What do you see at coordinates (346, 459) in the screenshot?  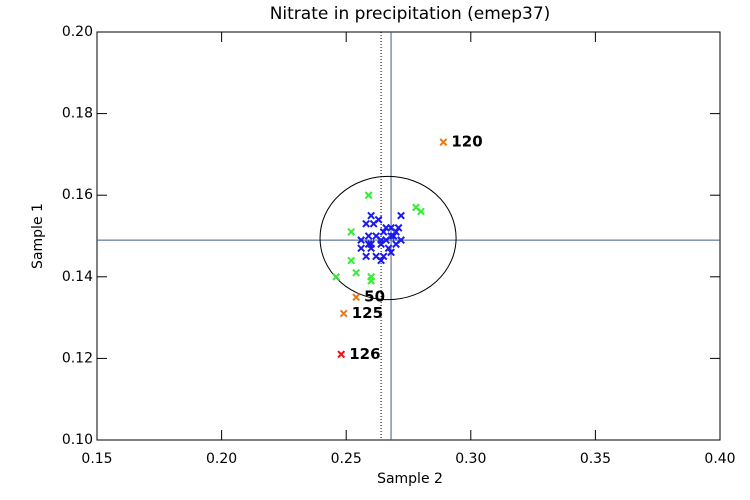 I see `x-tick-label: 0.25` at bounding box center [346, 459].